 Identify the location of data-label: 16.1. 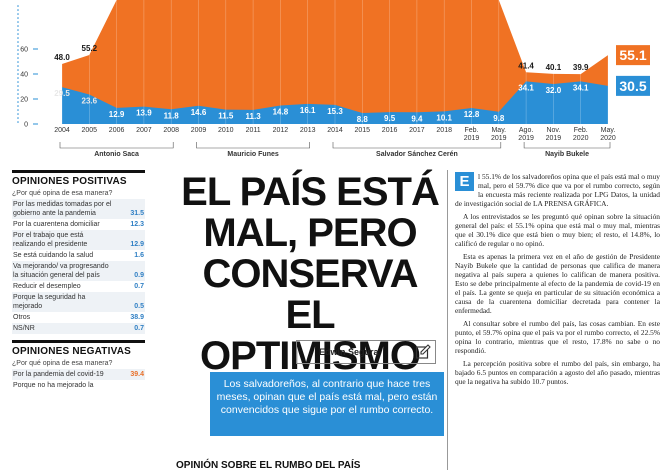
(308, 110).